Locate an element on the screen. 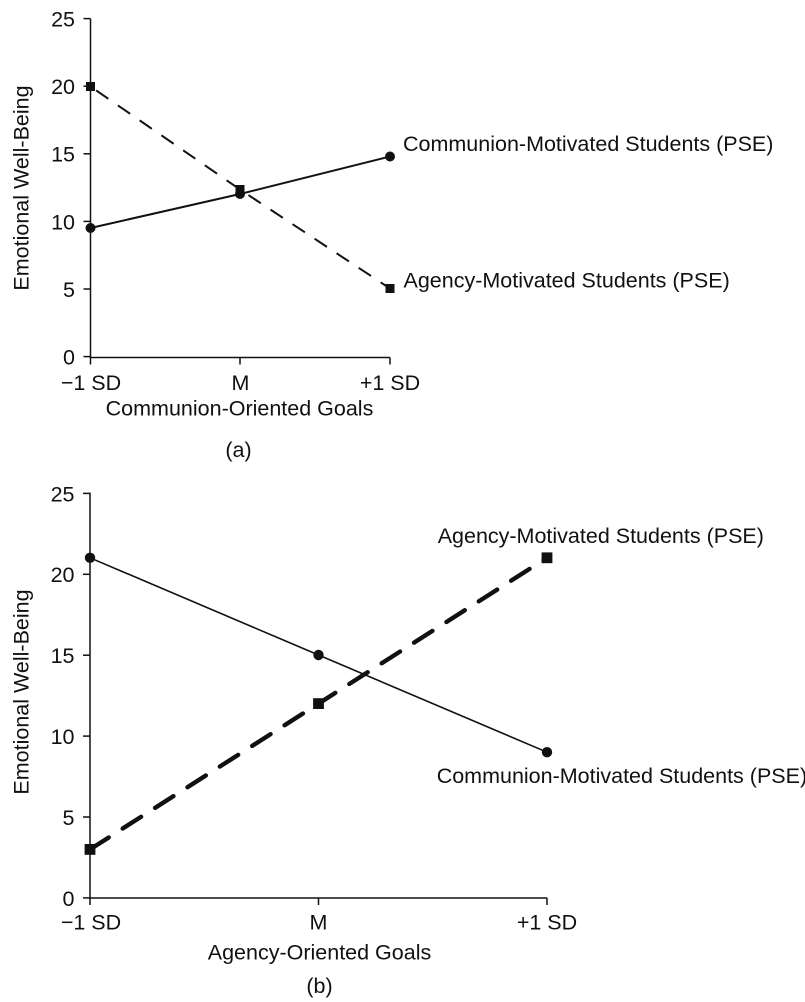 Image resolution: width=805 pixels, height=1002 pixels. svg-text: (b) is located at coordinates (319, 986).